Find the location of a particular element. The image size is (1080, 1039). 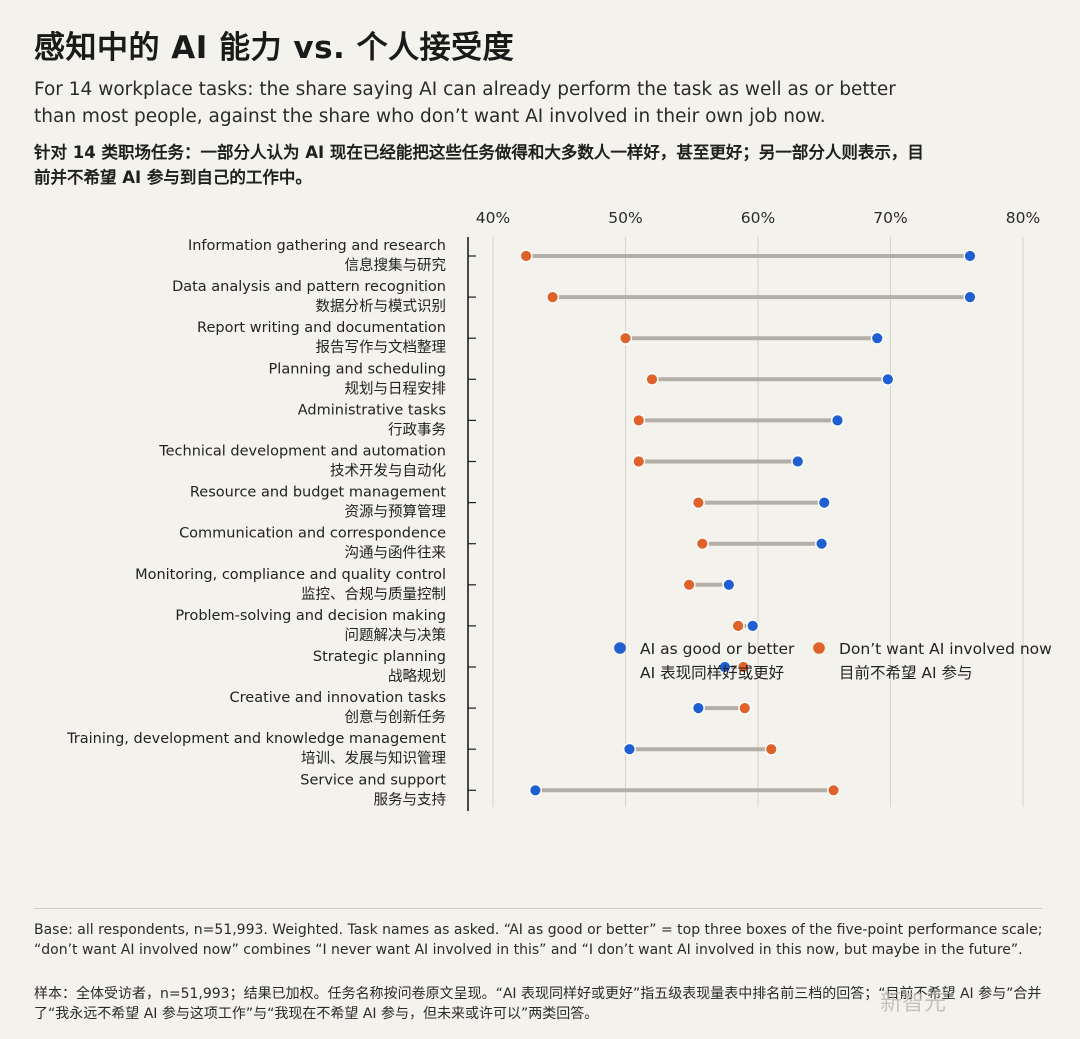

category-label-en: Service and support is located at coordinates (373, 780).